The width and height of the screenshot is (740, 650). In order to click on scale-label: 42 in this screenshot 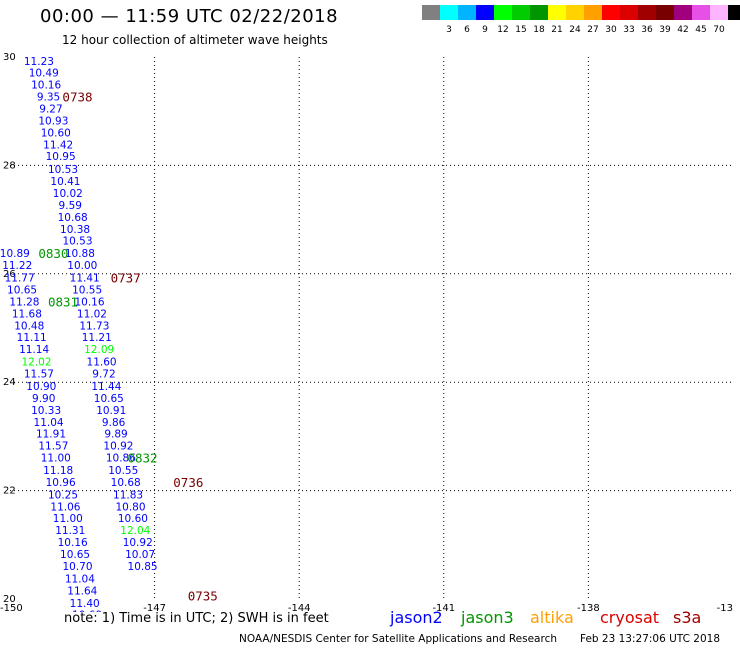, I will do `click(683, 30)`.